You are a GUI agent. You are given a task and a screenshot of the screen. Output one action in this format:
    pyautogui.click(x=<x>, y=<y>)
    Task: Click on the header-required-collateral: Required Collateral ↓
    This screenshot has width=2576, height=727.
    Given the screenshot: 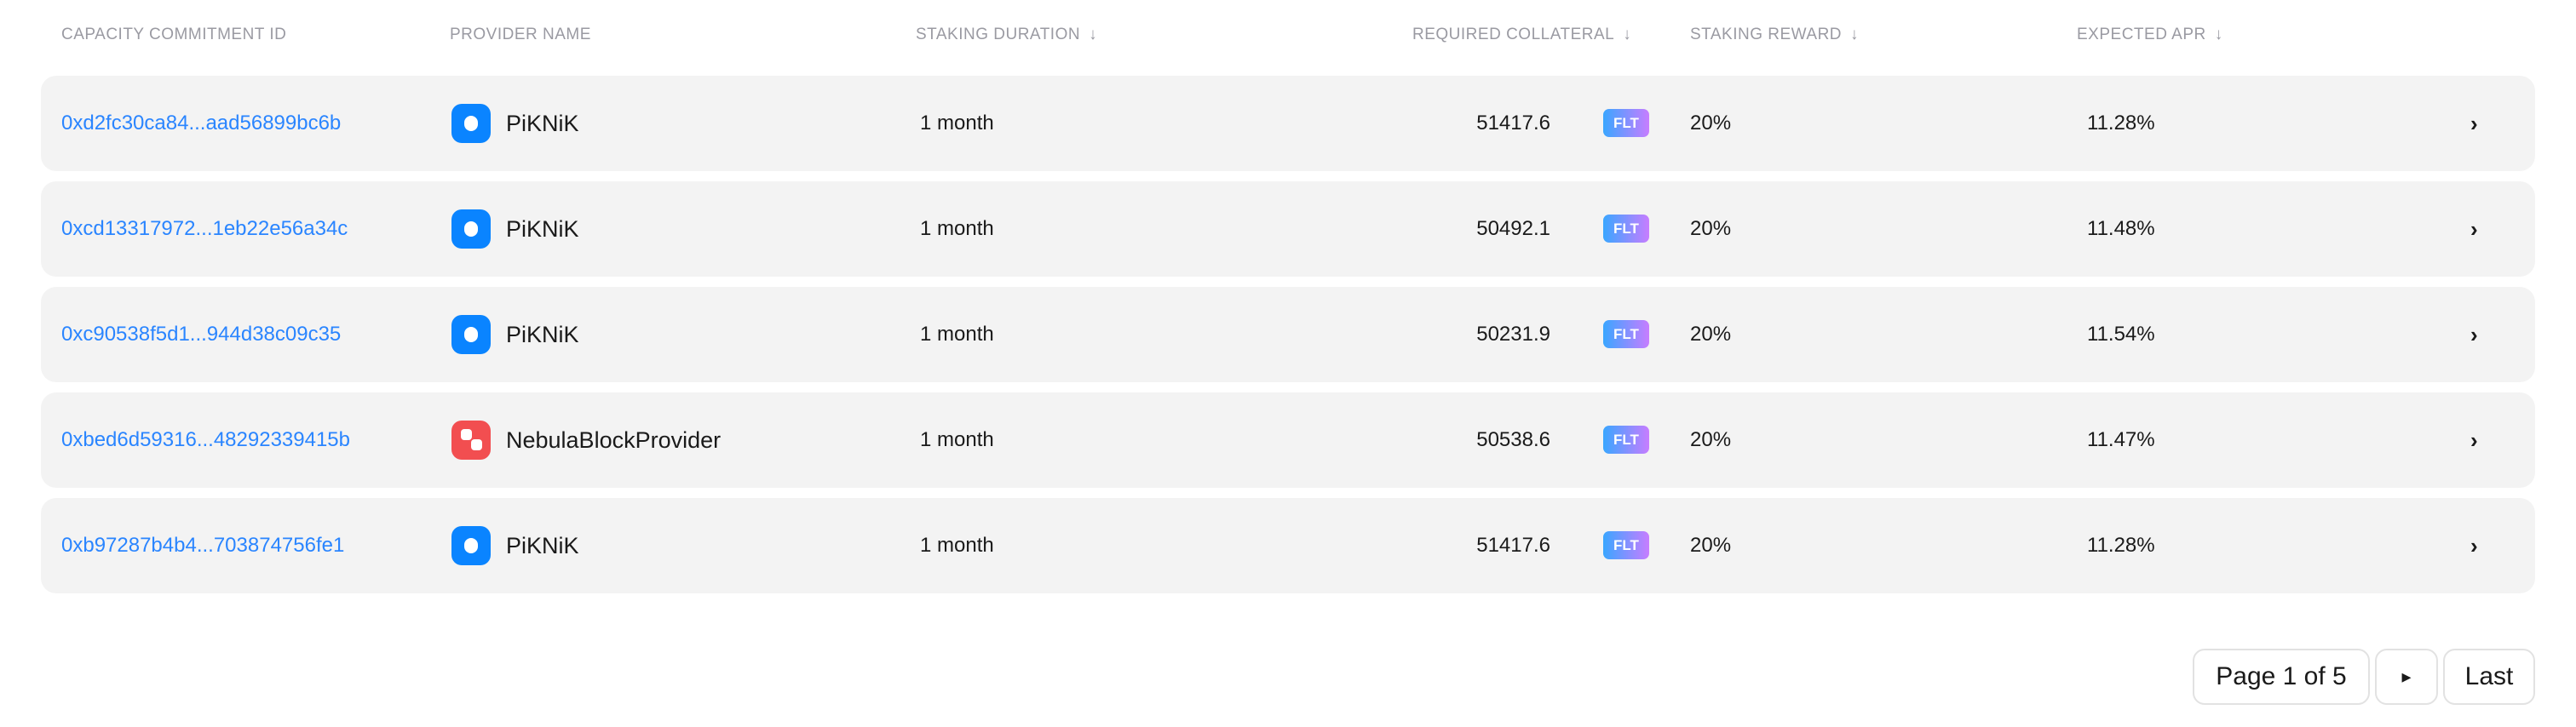 What is the action you would take?
    pyautogui.click(x=1521, y=35)
    